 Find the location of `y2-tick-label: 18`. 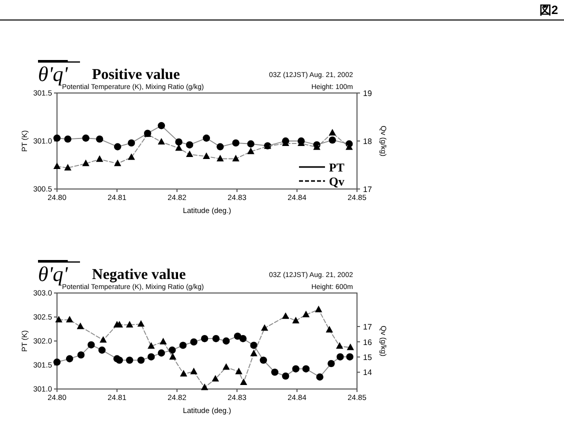

y2-tick-label: 18 is located at coordinates (367, 141).